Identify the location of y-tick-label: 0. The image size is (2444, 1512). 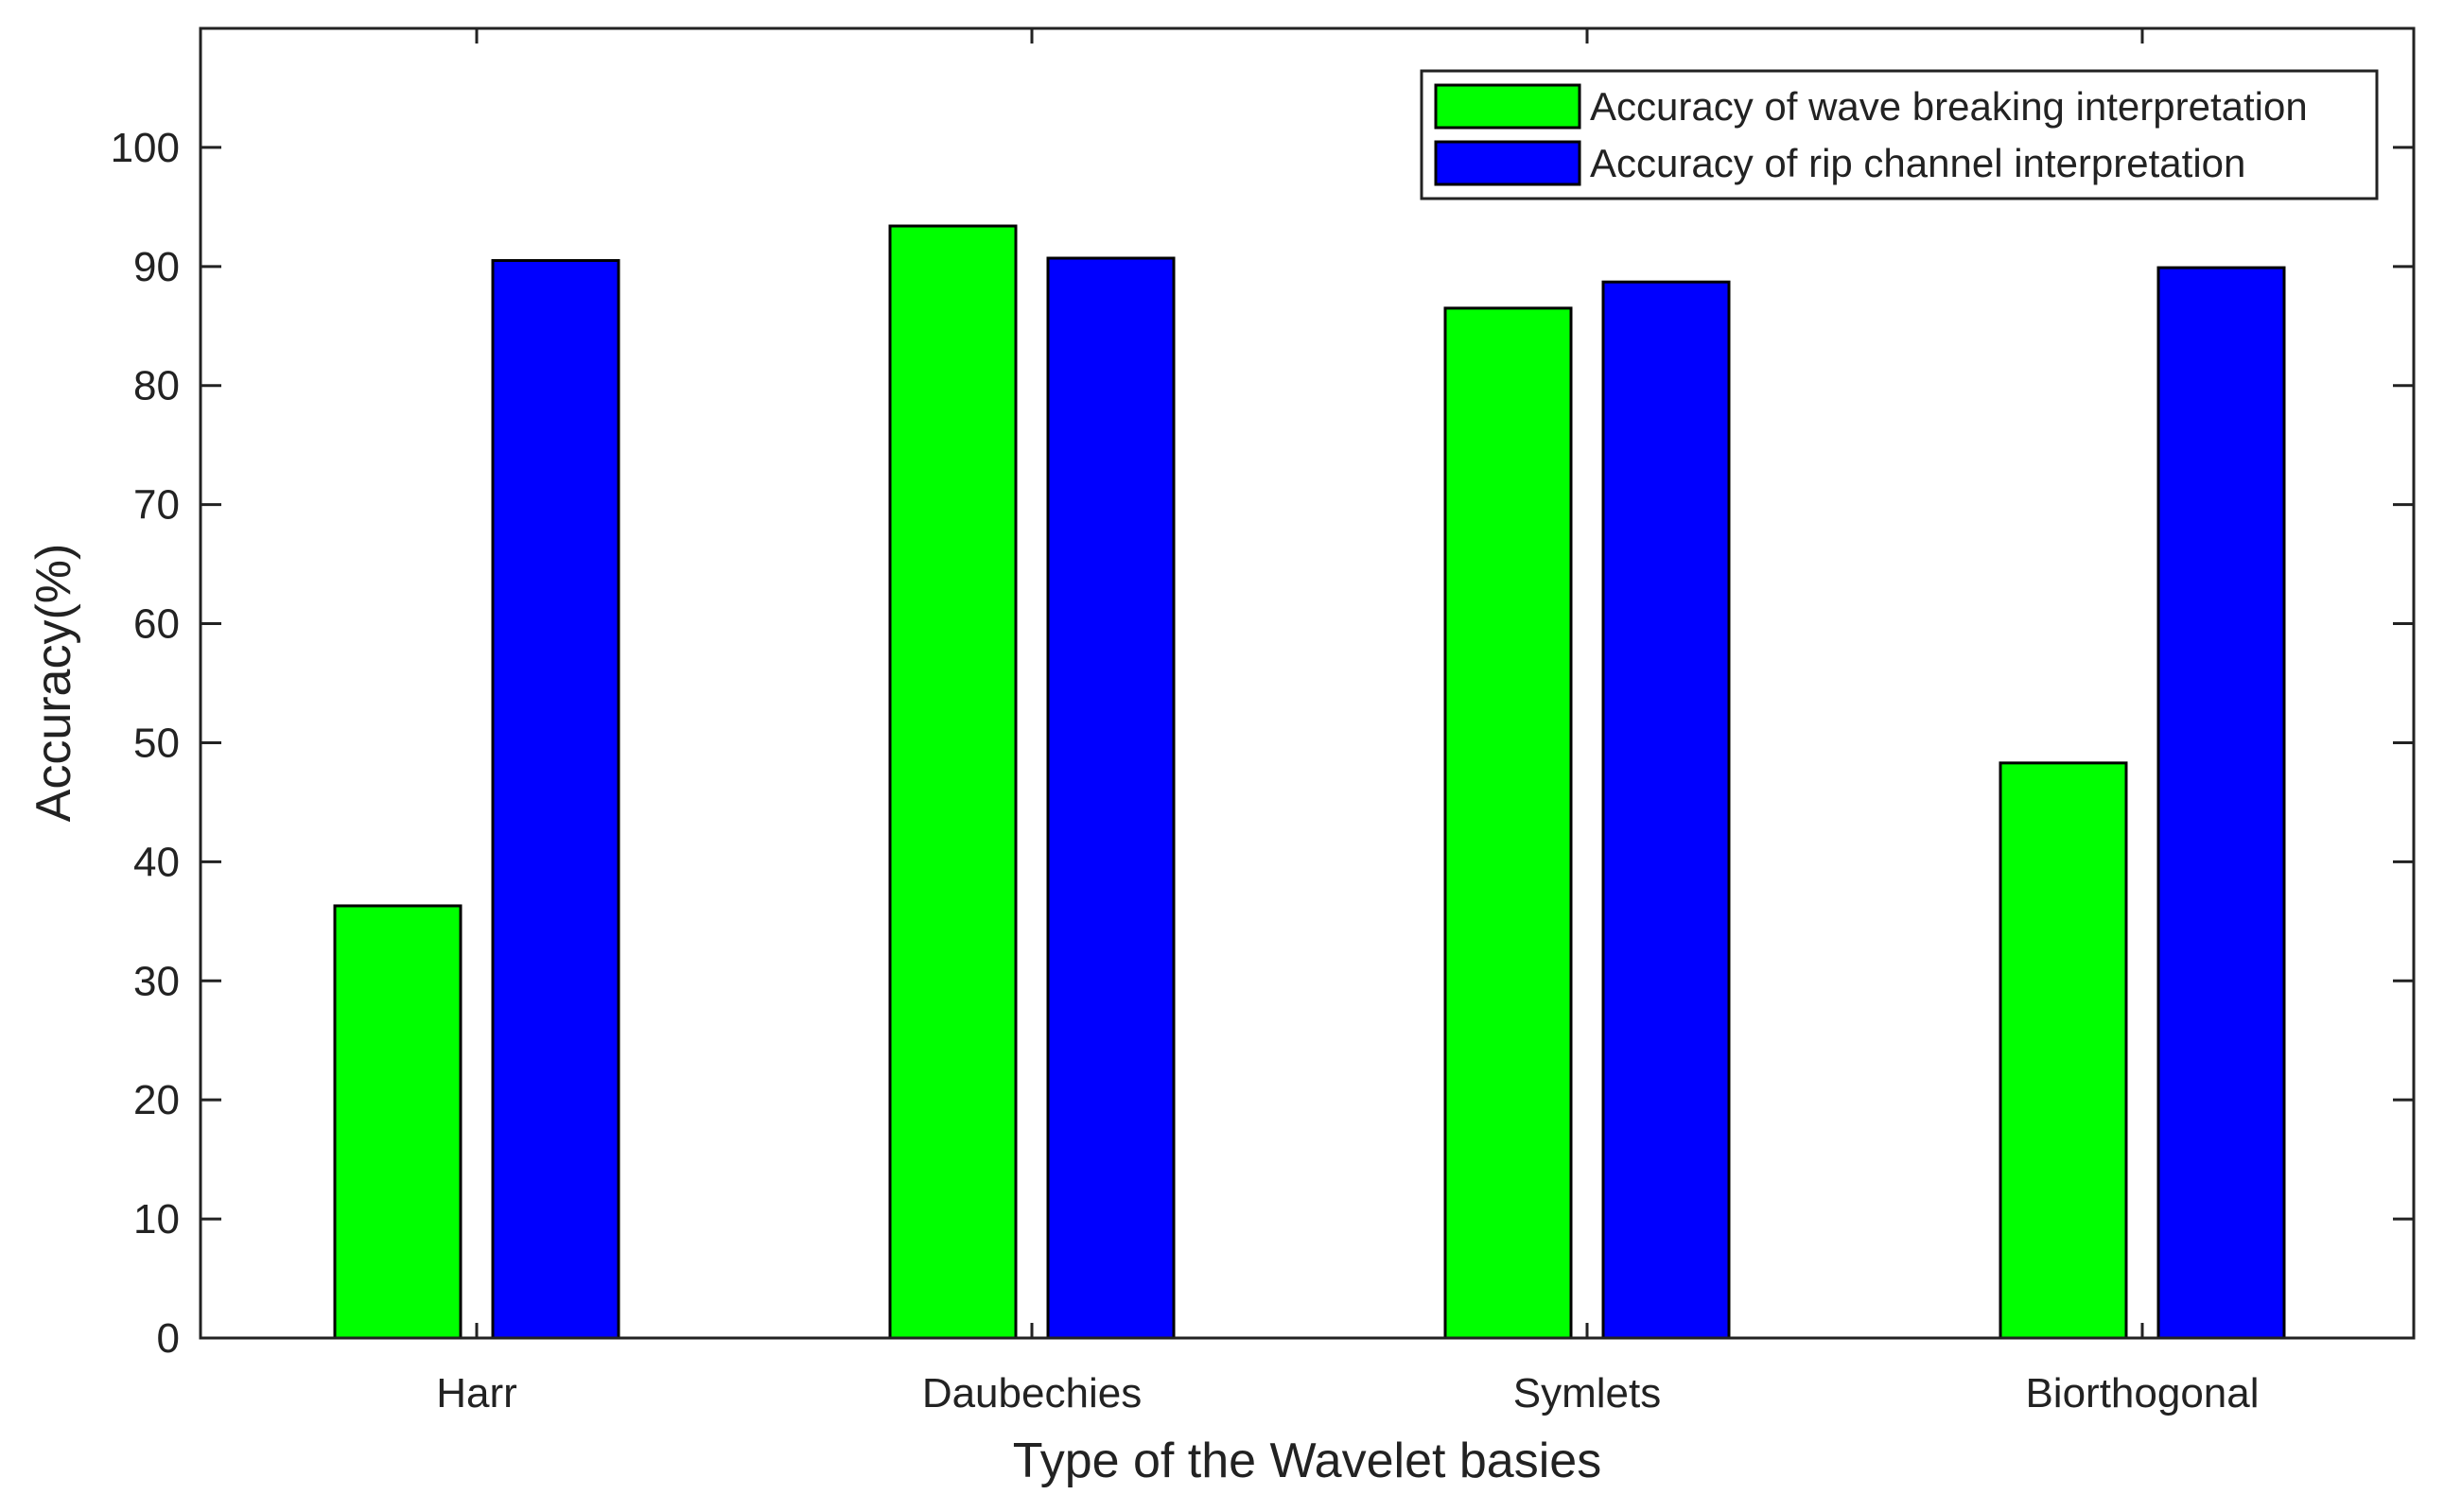
(169, 1338).